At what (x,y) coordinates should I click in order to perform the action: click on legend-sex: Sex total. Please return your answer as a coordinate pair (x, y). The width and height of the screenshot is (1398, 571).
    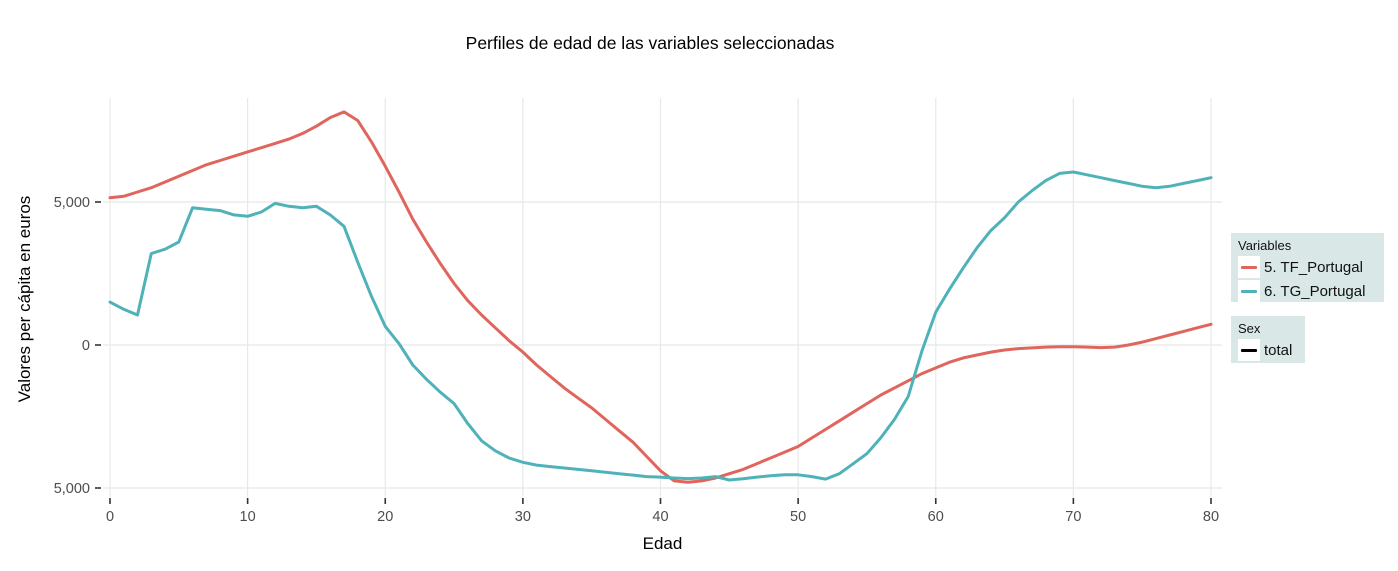
    Looking at the image, I should click on (1268, 339).